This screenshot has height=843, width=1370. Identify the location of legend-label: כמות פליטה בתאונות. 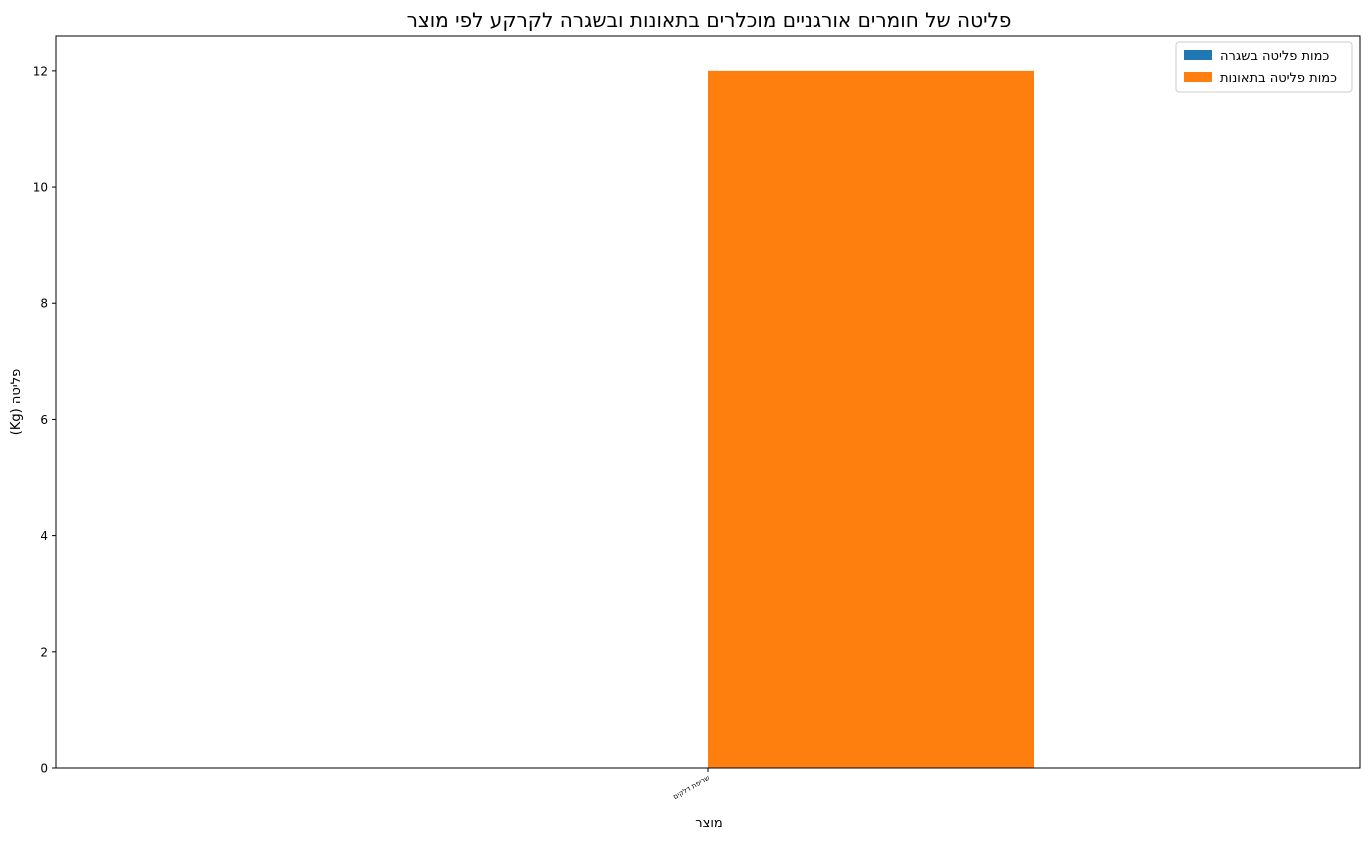
(1278, 78).